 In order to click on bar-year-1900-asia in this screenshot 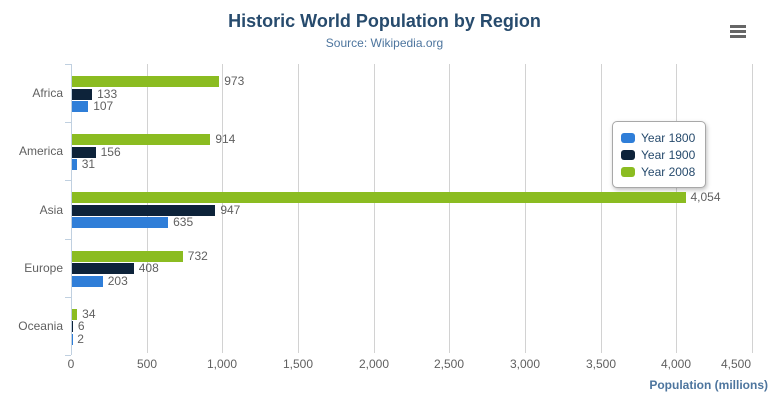, I will do `click(144, 210)`.